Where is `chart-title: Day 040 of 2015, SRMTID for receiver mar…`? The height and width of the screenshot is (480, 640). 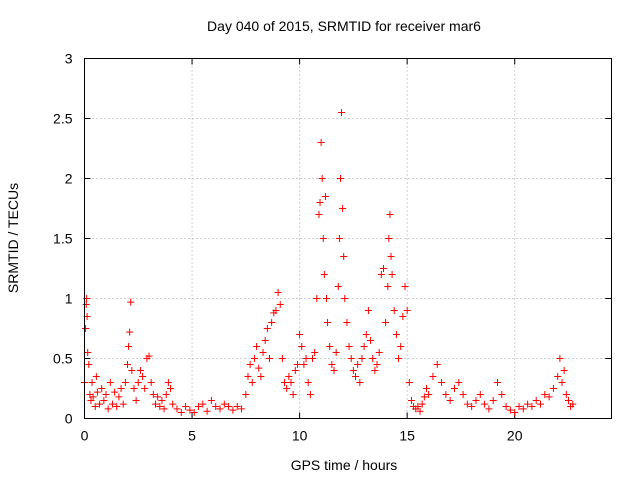
chart-title: Day 040 of 2015, SRMTID for receiver mar… is located at coordinates (344, 26).